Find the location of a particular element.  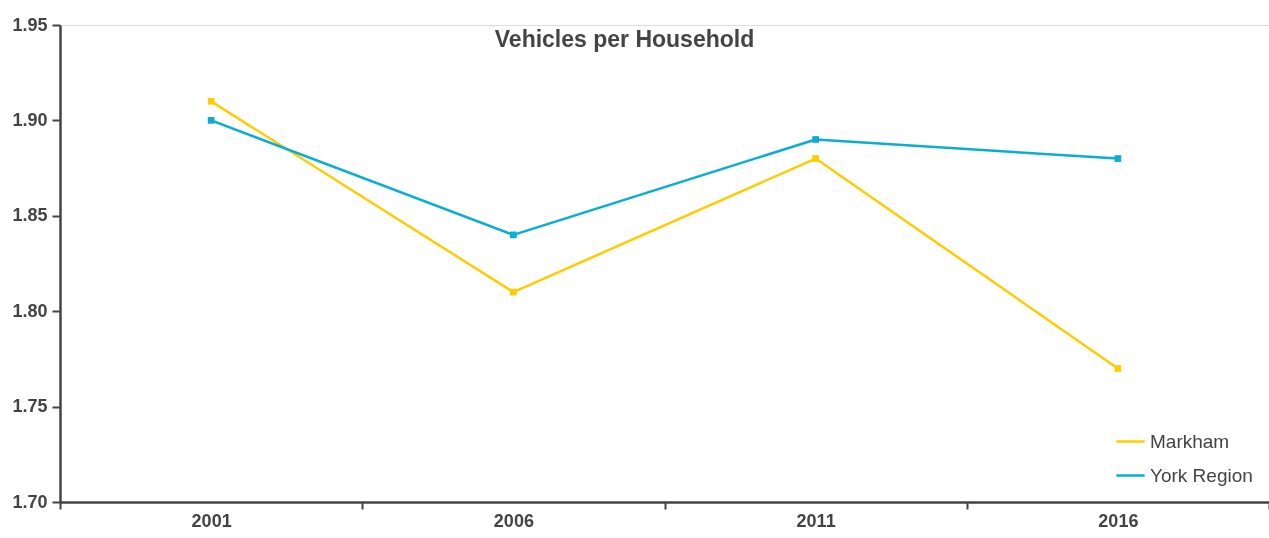

legend-label: Markham is located at coordinates (1190, 441).